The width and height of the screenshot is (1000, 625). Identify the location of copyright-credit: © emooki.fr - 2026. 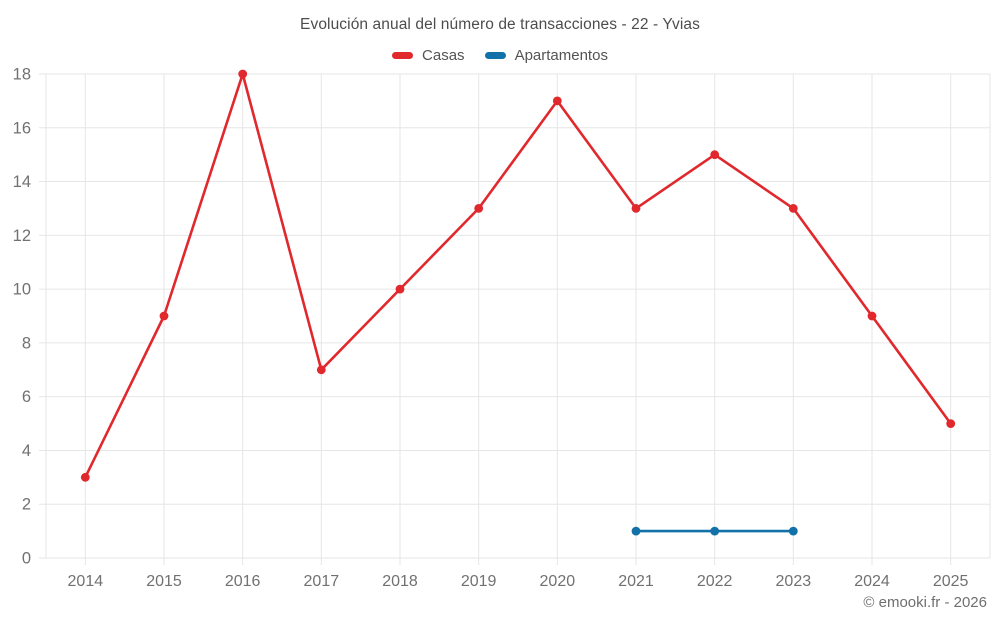
(925, 602).